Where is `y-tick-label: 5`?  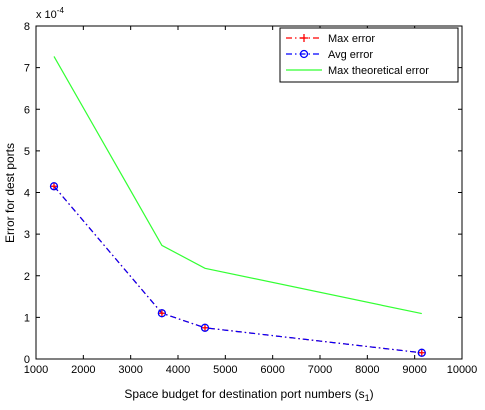
y-tick-label: 5 is located at coordinates (27, 152).